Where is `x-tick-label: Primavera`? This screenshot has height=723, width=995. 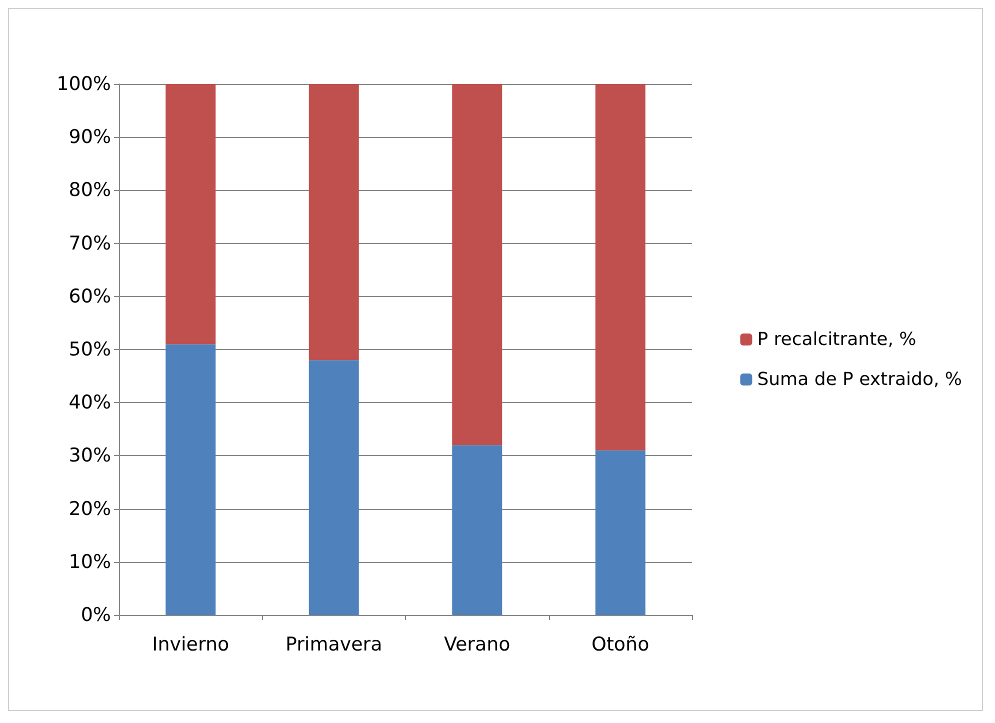 x-tick-label: Primavera is located at coordinates (333, 645).